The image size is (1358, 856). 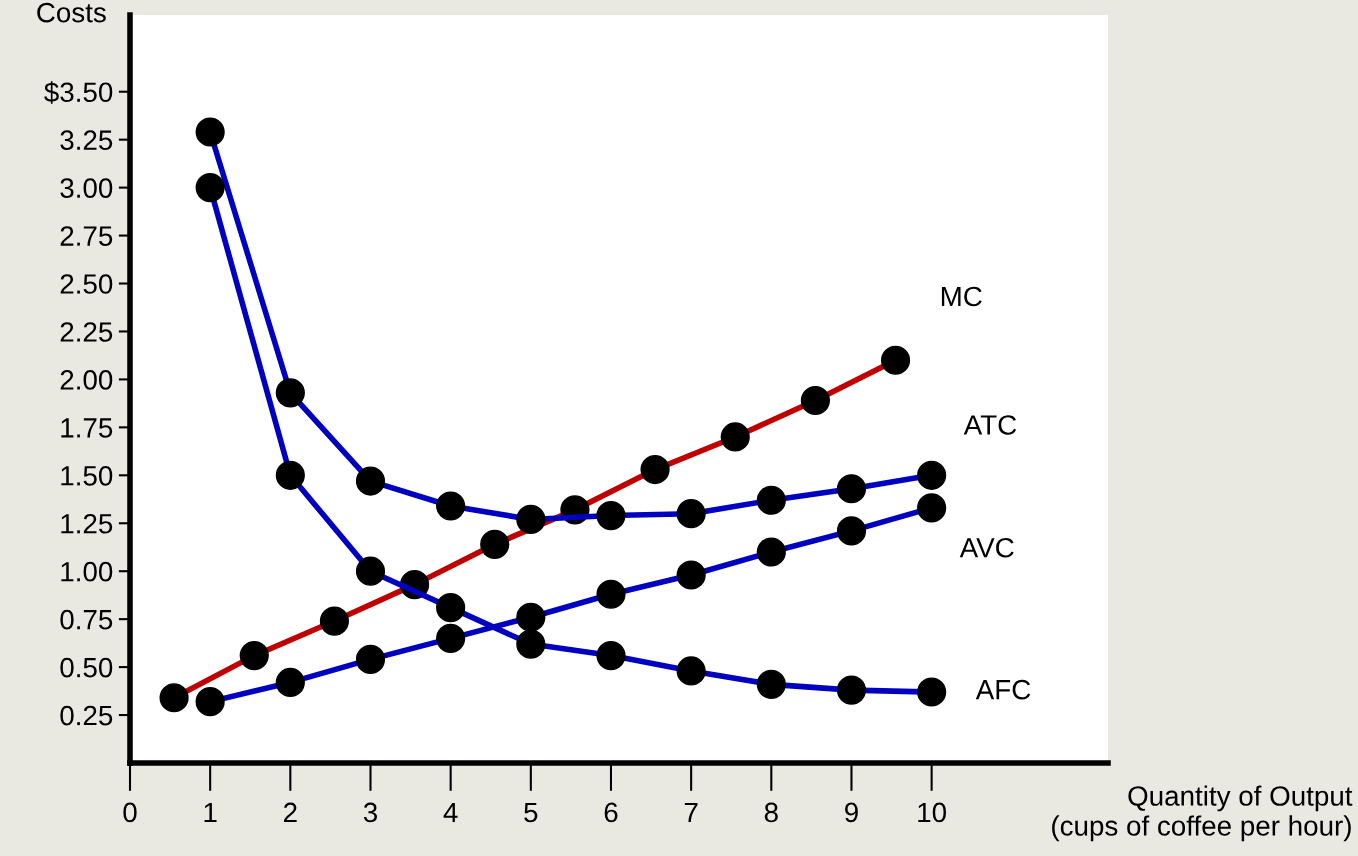 I want to click on x-tick-label: 3, so click(x=370, y=812).